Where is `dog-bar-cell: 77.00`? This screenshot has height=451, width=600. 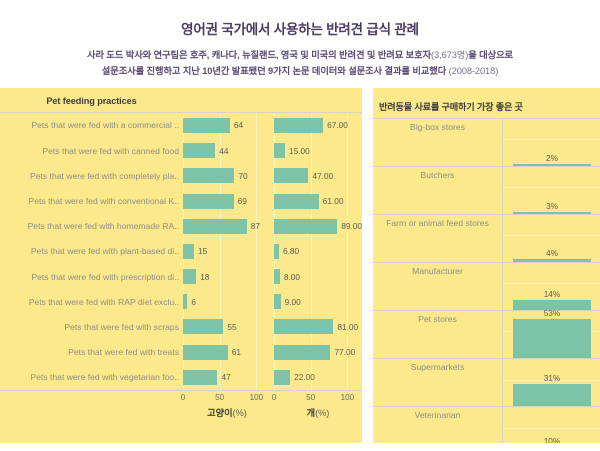 dog-bar-cell: 77.00 is located at coordinates (318, 352).